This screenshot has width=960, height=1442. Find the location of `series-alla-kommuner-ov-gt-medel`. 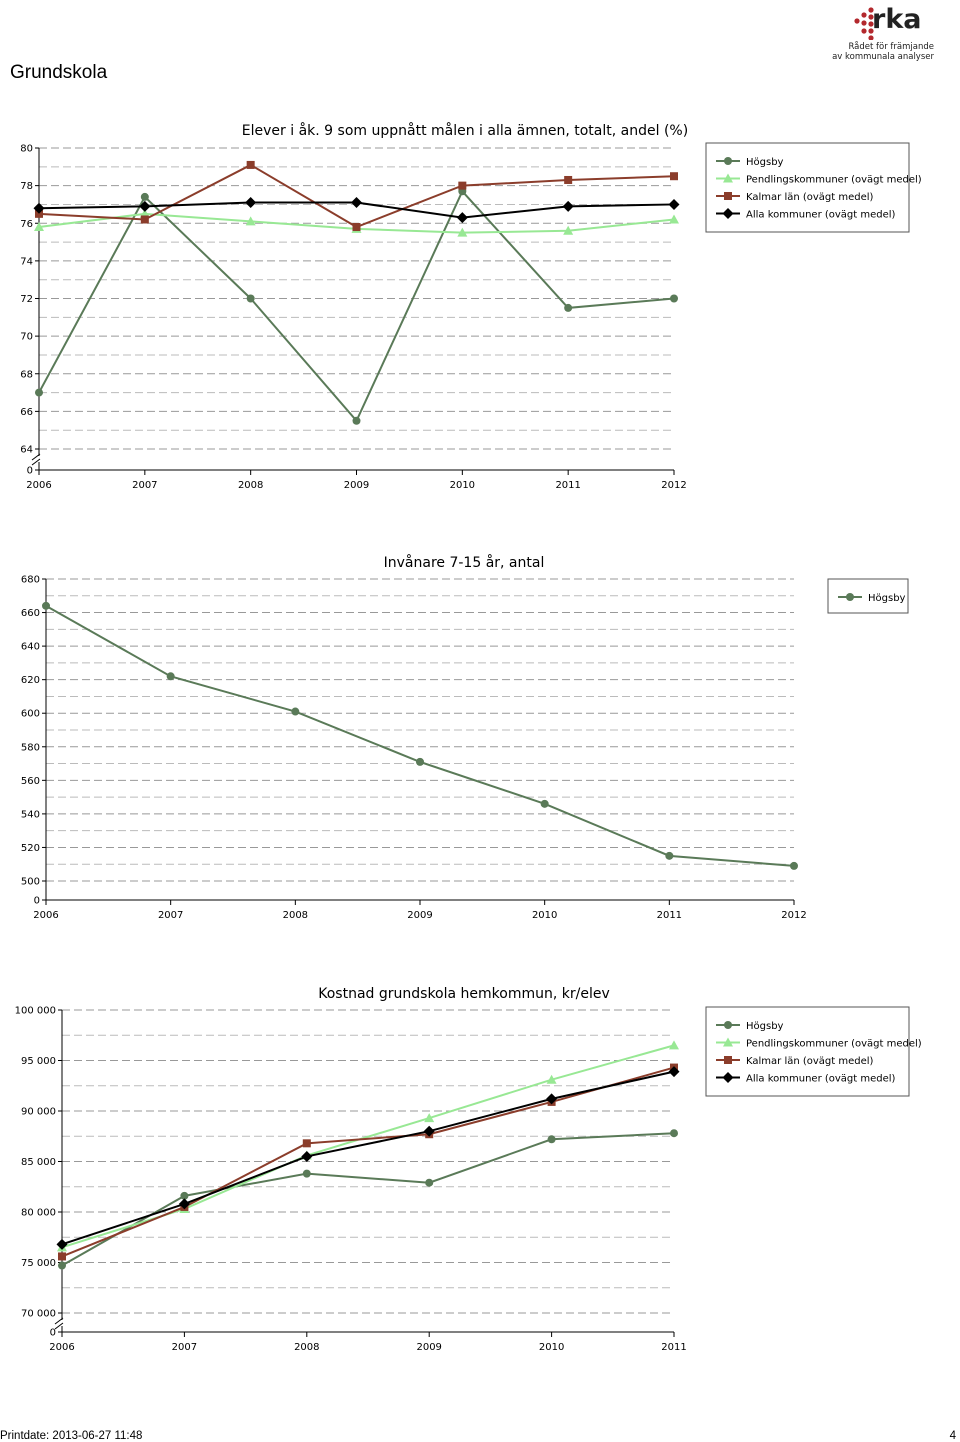

series-alla-kommuner-ov-gt-medel is located at coordinates (356, 210).